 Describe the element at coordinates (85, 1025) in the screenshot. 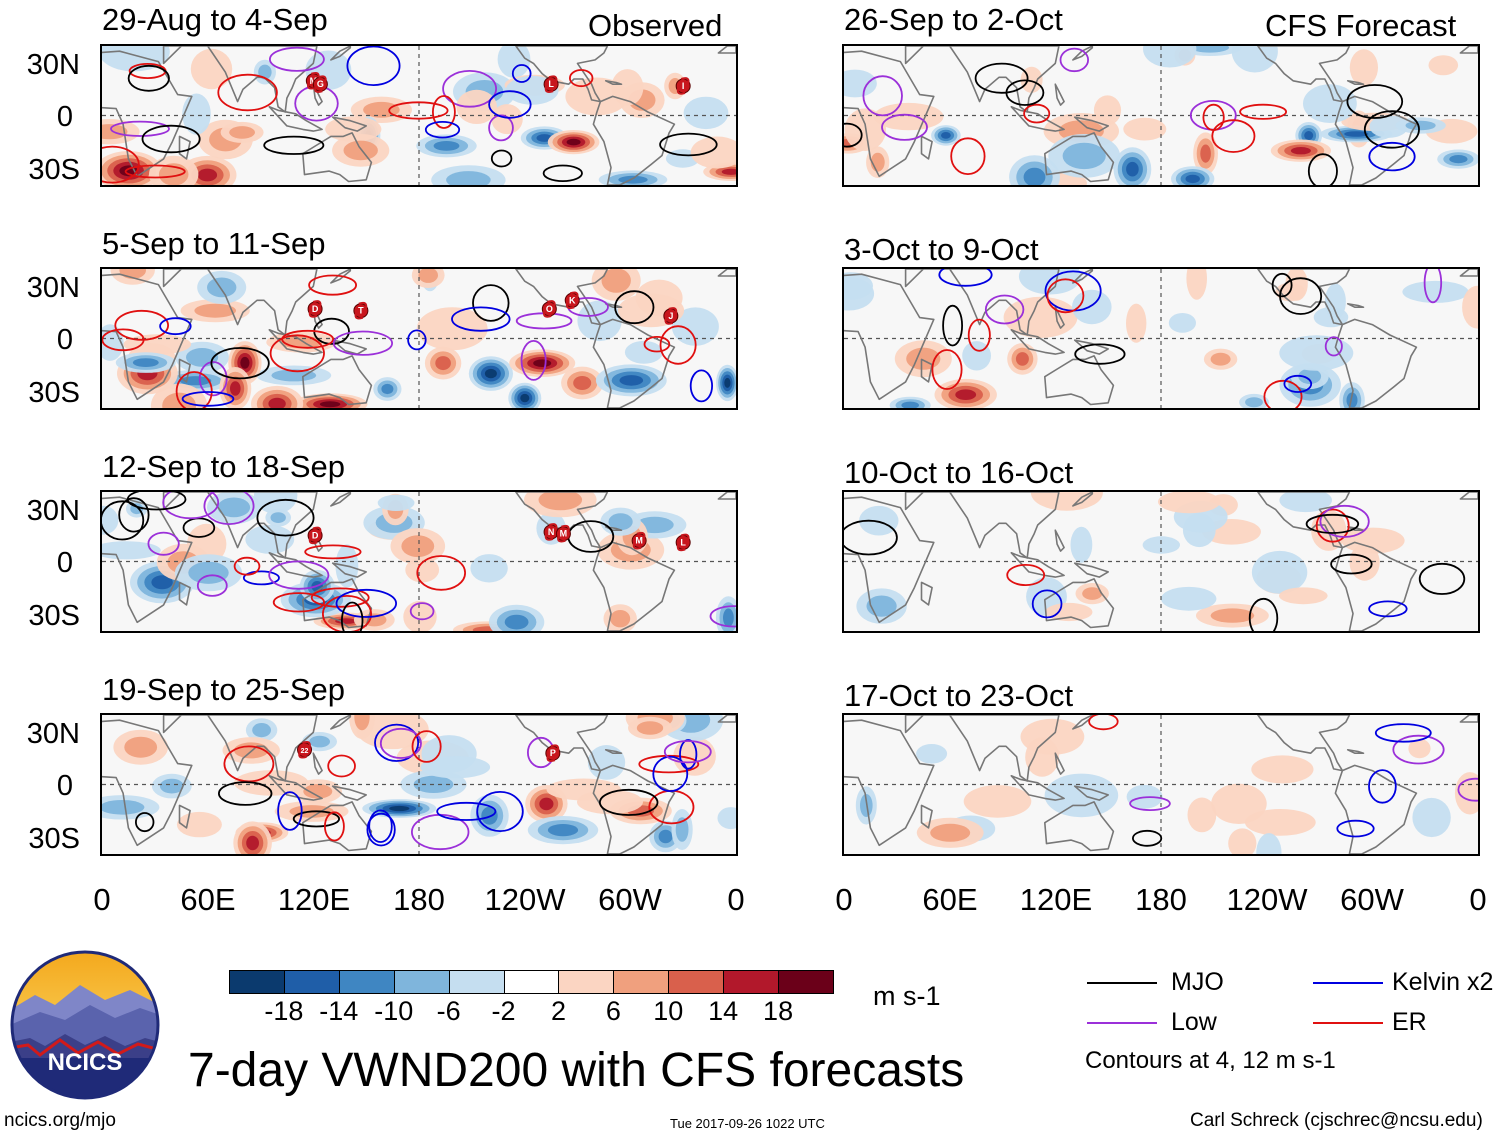

I see `ncics-logo: NCICS` at that location.